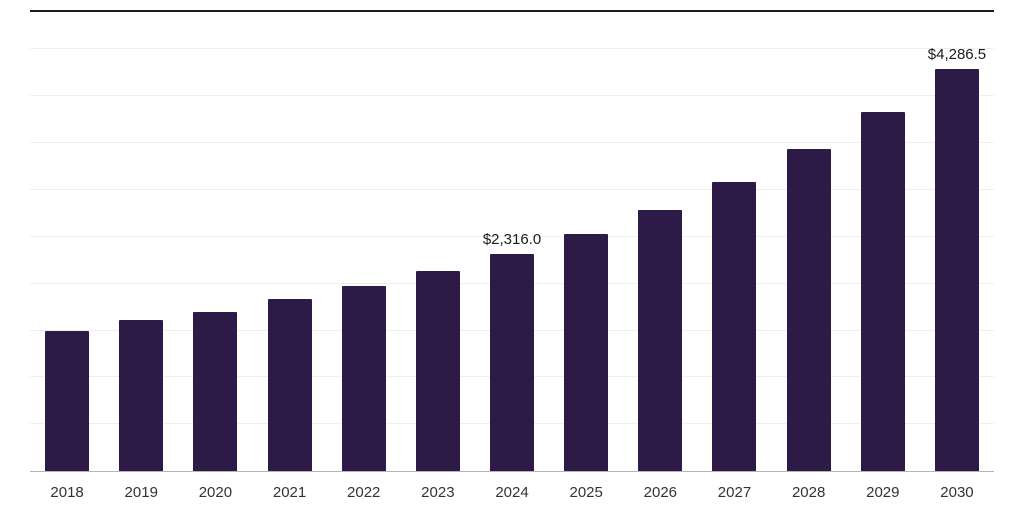  Describe the element at coordinates (808, 492) in the screenshot. I see `x-axis-tick-label: 2028` at that location.